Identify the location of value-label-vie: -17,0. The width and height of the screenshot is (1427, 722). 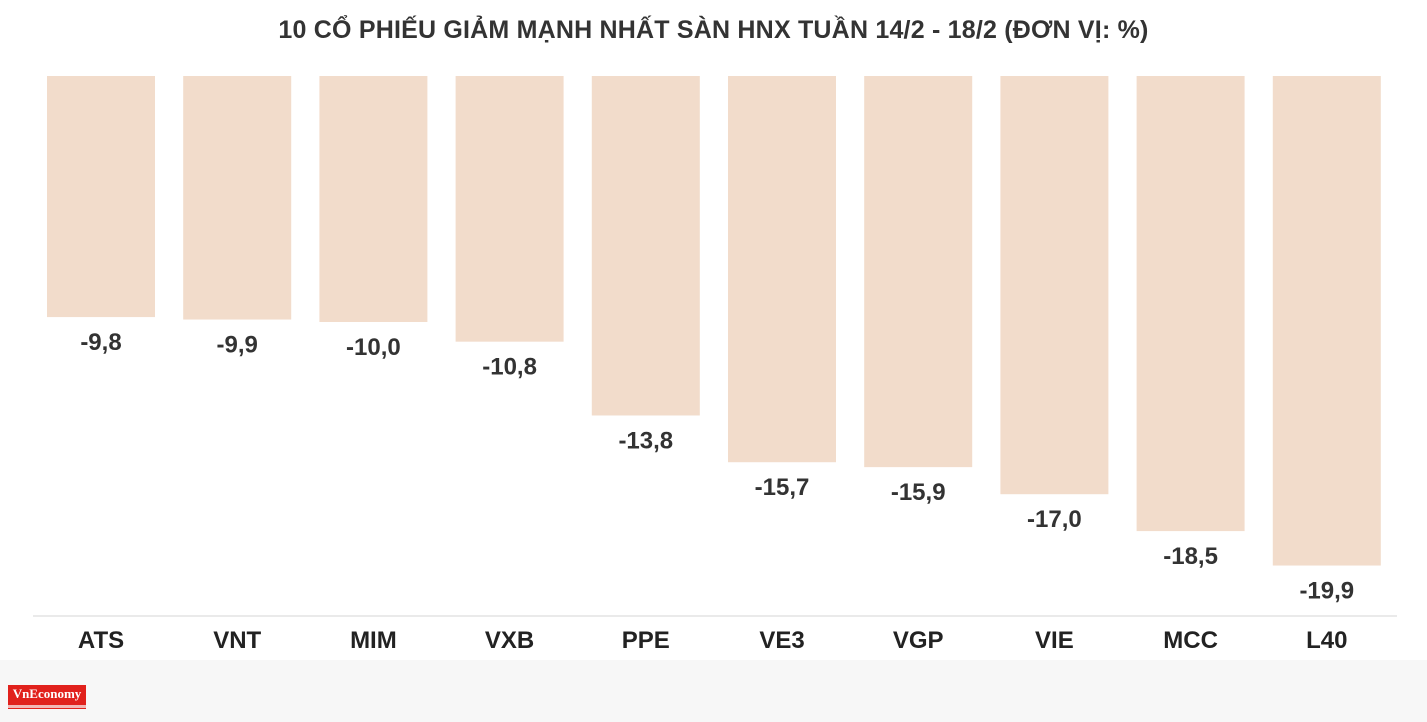
(1054, 519).